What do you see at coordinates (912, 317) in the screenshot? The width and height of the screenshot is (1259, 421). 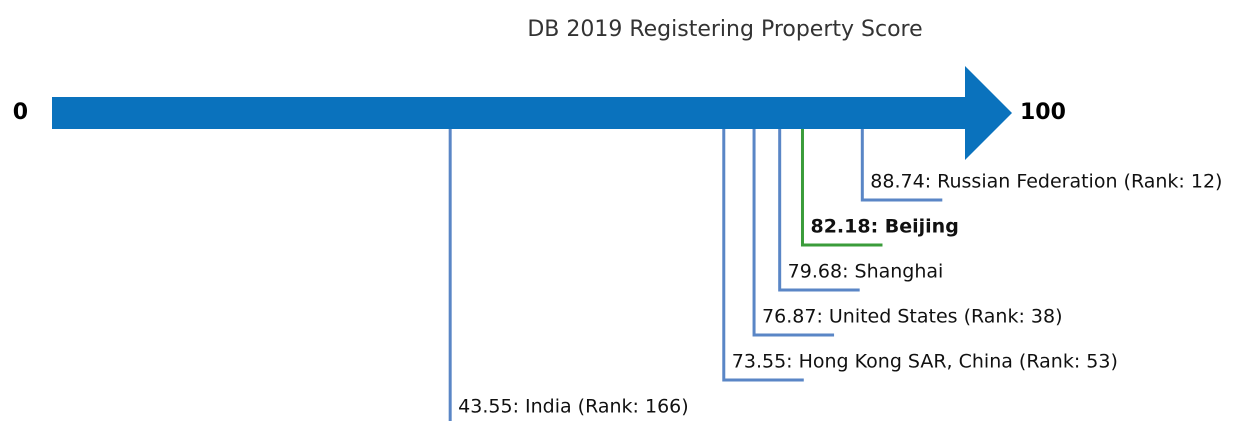 I see `value-label: 76.87: United States (Rank: 38)` at bounding box center [912, 317].